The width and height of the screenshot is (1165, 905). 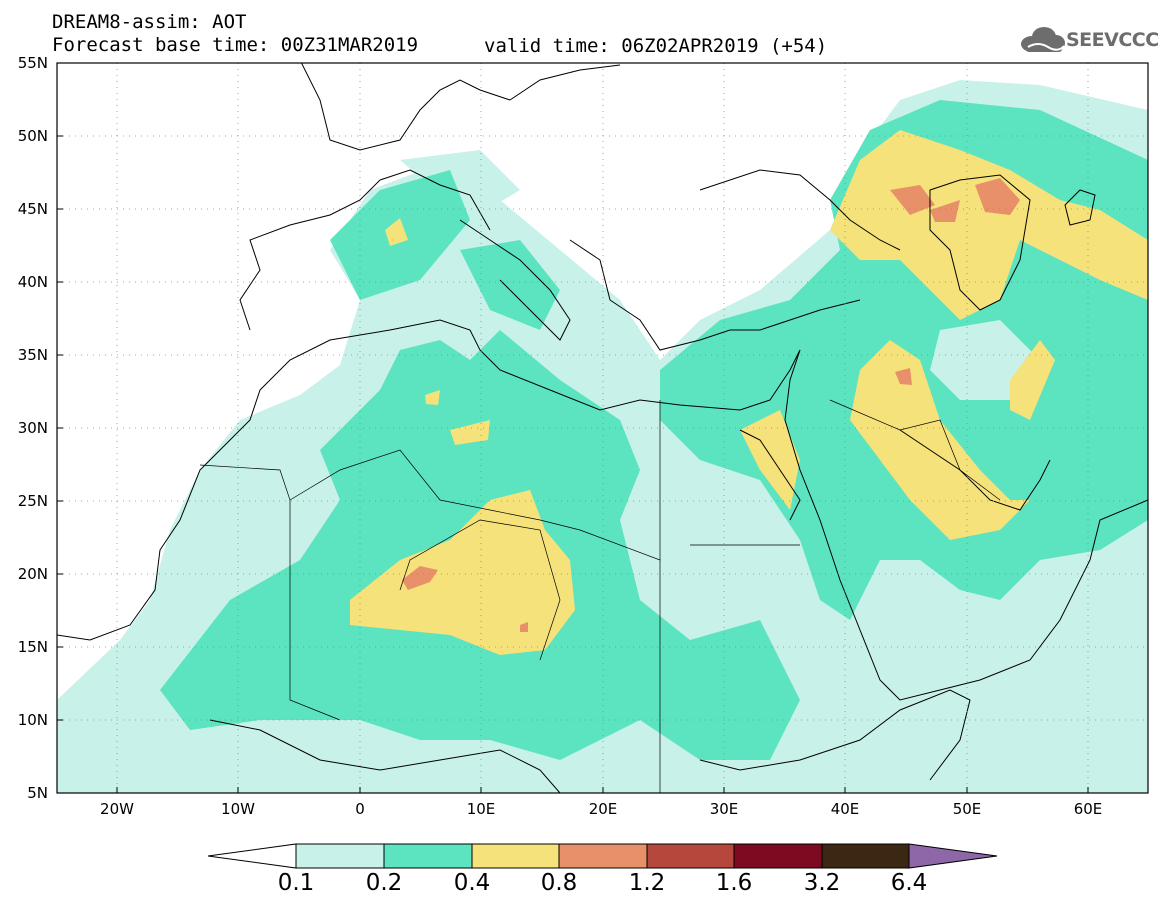 What do you see at coordinates (37, 793) in the screenshot?
I see `lat-label: 5N` at bounding box center [37, 793].